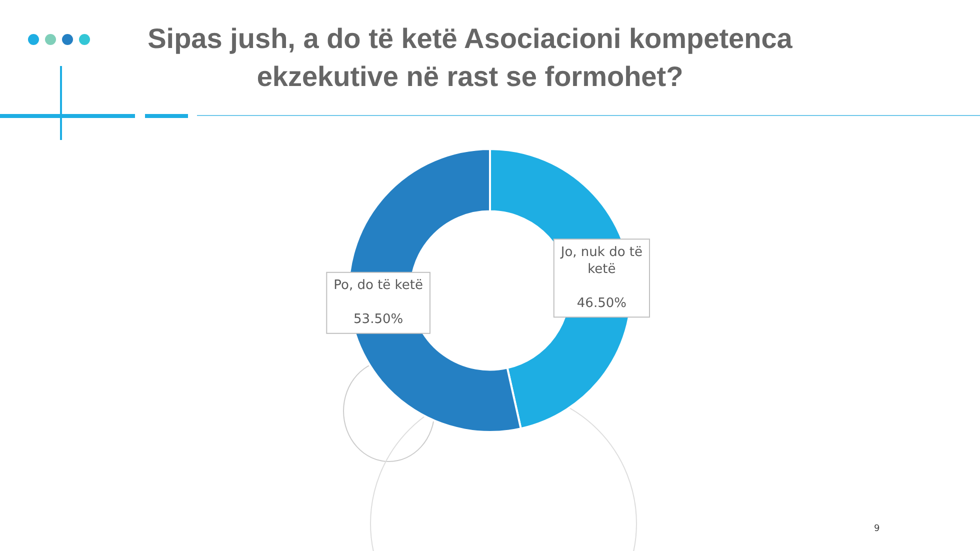 The width and height of the screenshot is (980, 551). I want to click on chart-title: Sipas jush, a do të ketë Asociacioni kompetenca ekzekutive në rast se formohet?, so click(470, 58).